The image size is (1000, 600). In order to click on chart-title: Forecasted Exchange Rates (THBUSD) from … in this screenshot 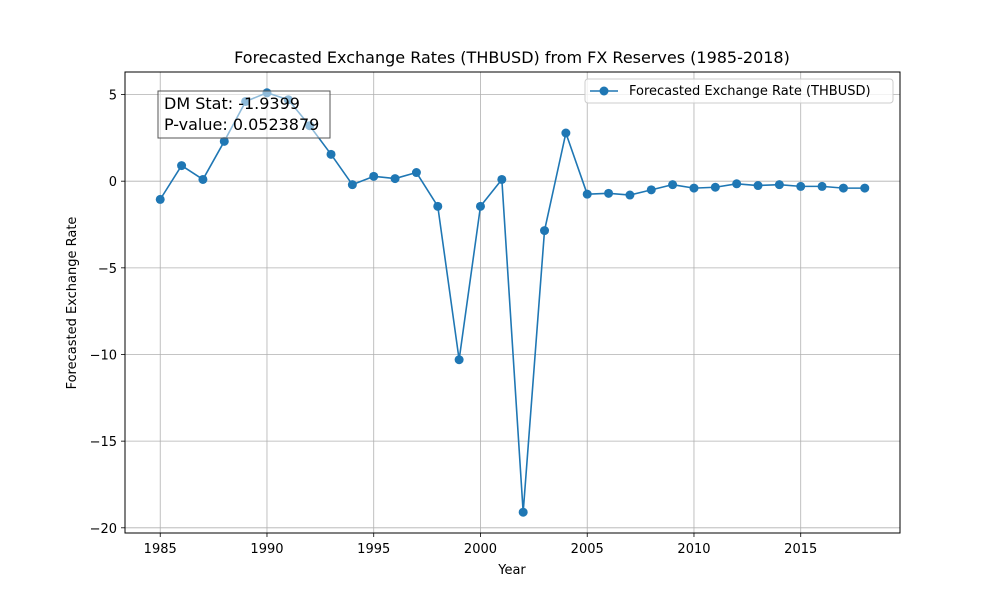, I will do `click(512, 57)`.